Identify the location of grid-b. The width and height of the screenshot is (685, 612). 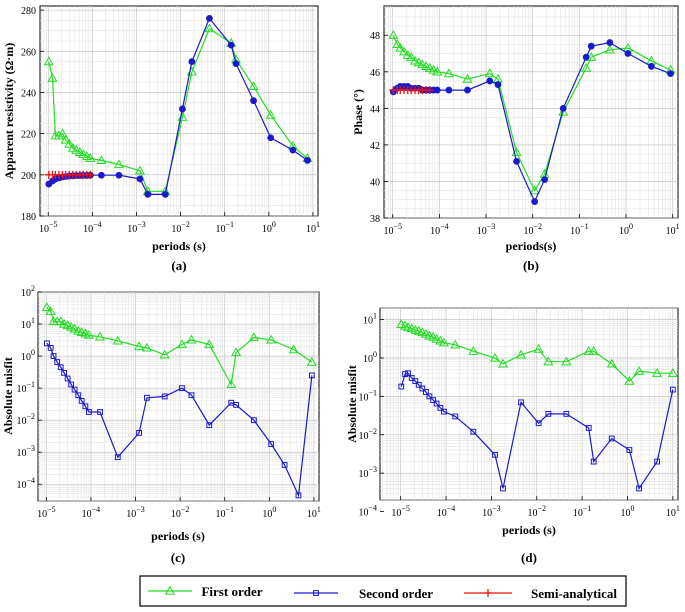
(531, 112).